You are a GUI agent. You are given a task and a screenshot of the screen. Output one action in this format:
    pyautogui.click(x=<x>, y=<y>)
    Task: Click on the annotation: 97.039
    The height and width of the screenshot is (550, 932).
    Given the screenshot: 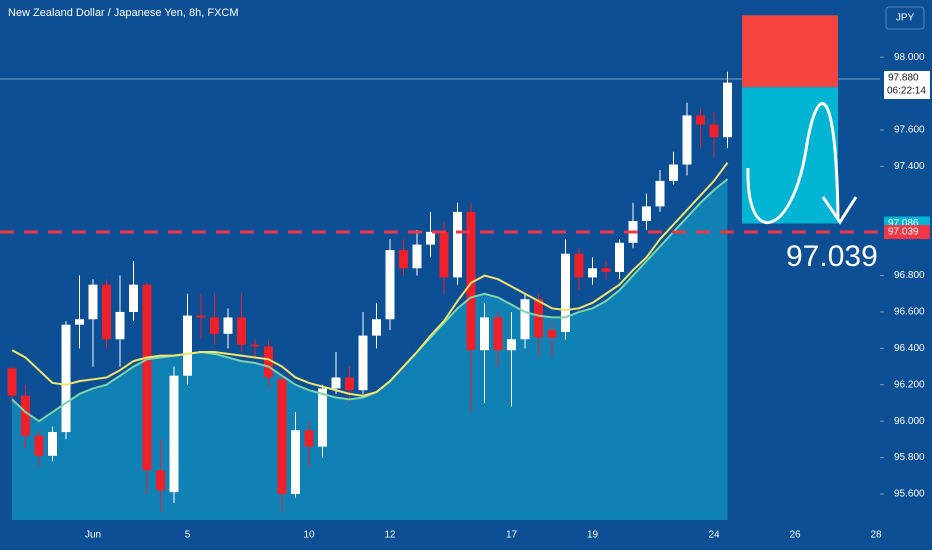 What is the action you would take?
    pyautogui.click(x=832, y=256)
    